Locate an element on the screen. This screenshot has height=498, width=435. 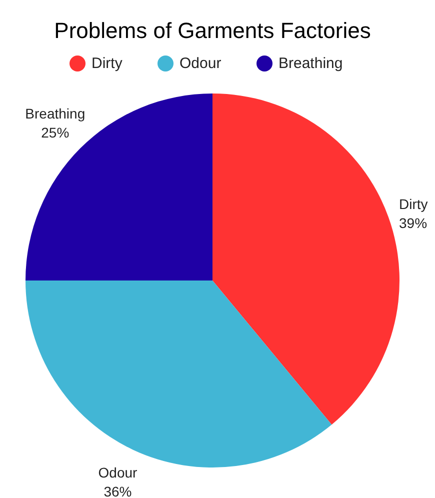
data-label: 36% is located at coordinates (118, 490).